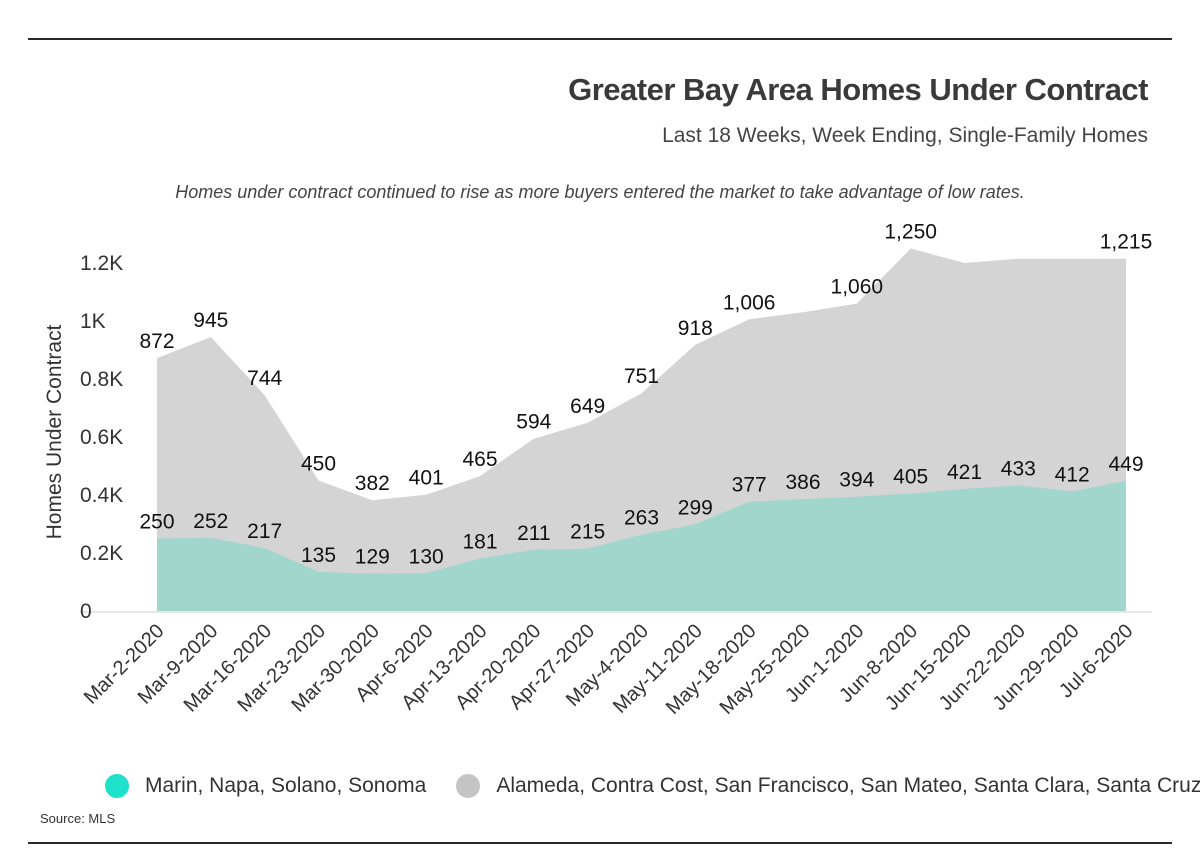 Image resolution: width=1200 pixels, height=863 pixels. I want to click on top-rule, so click(600, 39).